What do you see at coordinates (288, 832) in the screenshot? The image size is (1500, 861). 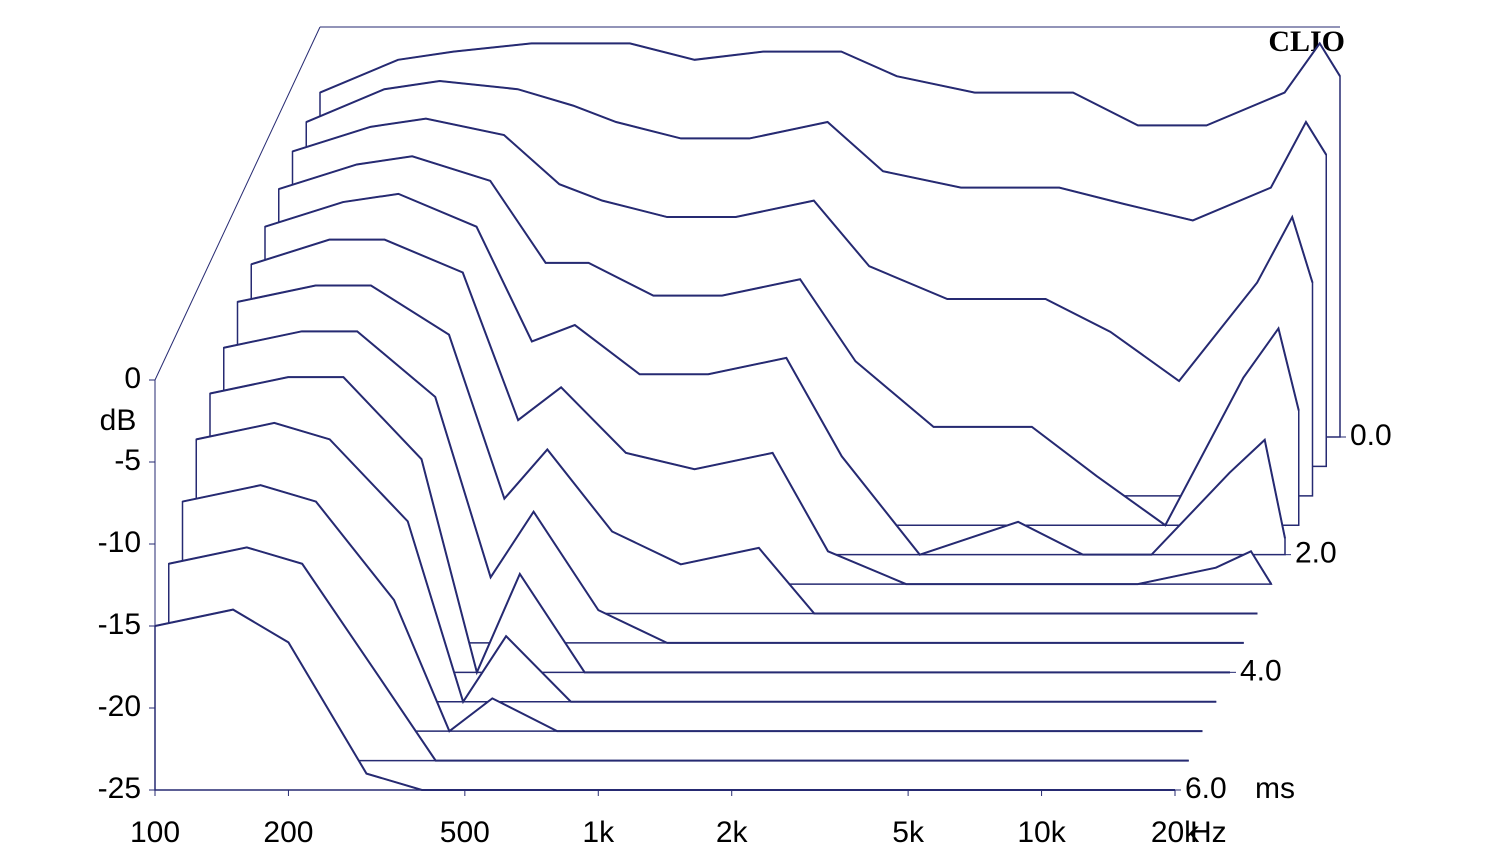 I see `x-tick-label: 200` at bounding box center [288, 832].